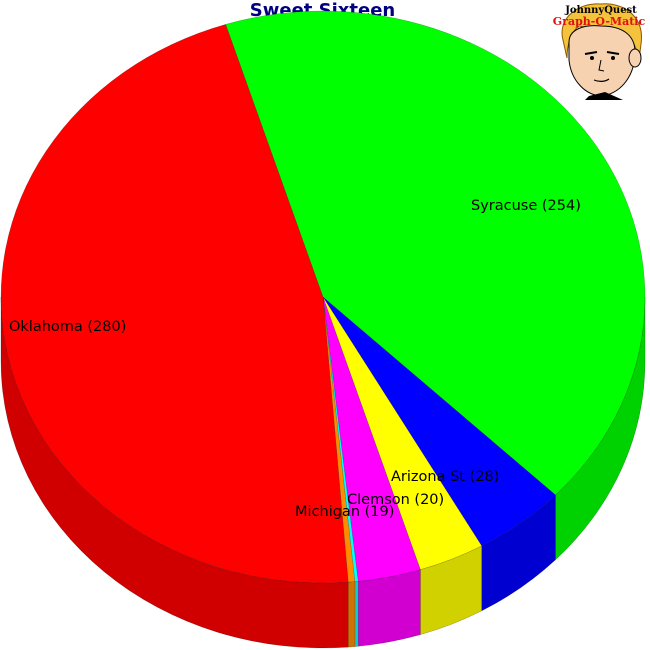  I want to click on slice-label-1: Arizona St (28), so click(445, 477).